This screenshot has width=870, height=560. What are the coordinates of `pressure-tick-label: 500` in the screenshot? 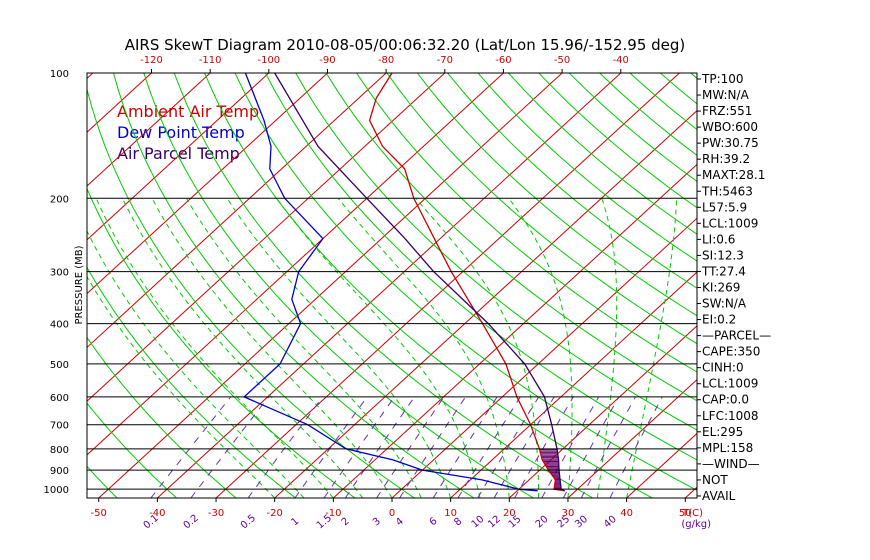 It's located at (59, 365).